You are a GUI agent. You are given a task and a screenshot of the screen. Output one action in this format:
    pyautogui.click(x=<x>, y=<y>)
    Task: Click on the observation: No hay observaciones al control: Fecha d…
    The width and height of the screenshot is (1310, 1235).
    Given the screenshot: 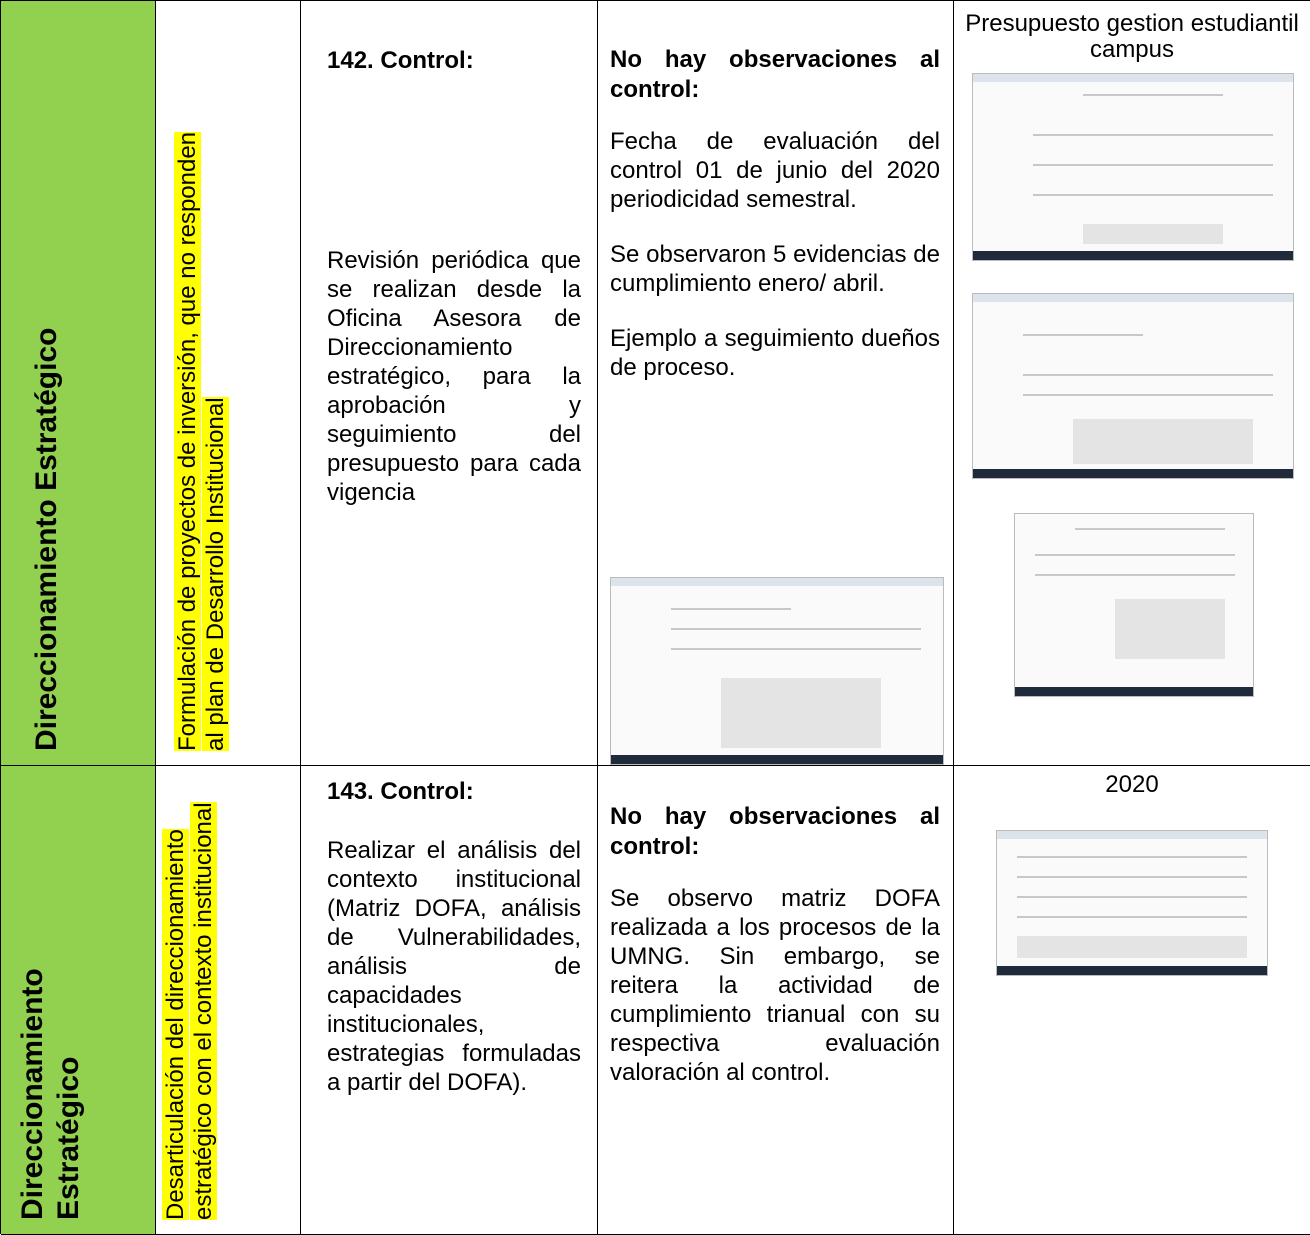 What is the action you would take?
    pyautogui.click(x=775, y=226)
    